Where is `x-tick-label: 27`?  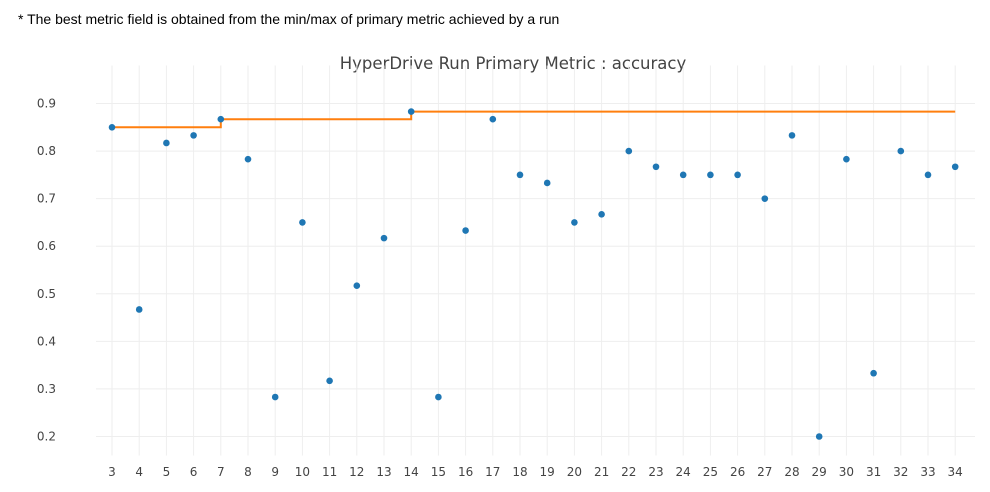 x-tick-label: 27 is located at coordinates (764, 472).